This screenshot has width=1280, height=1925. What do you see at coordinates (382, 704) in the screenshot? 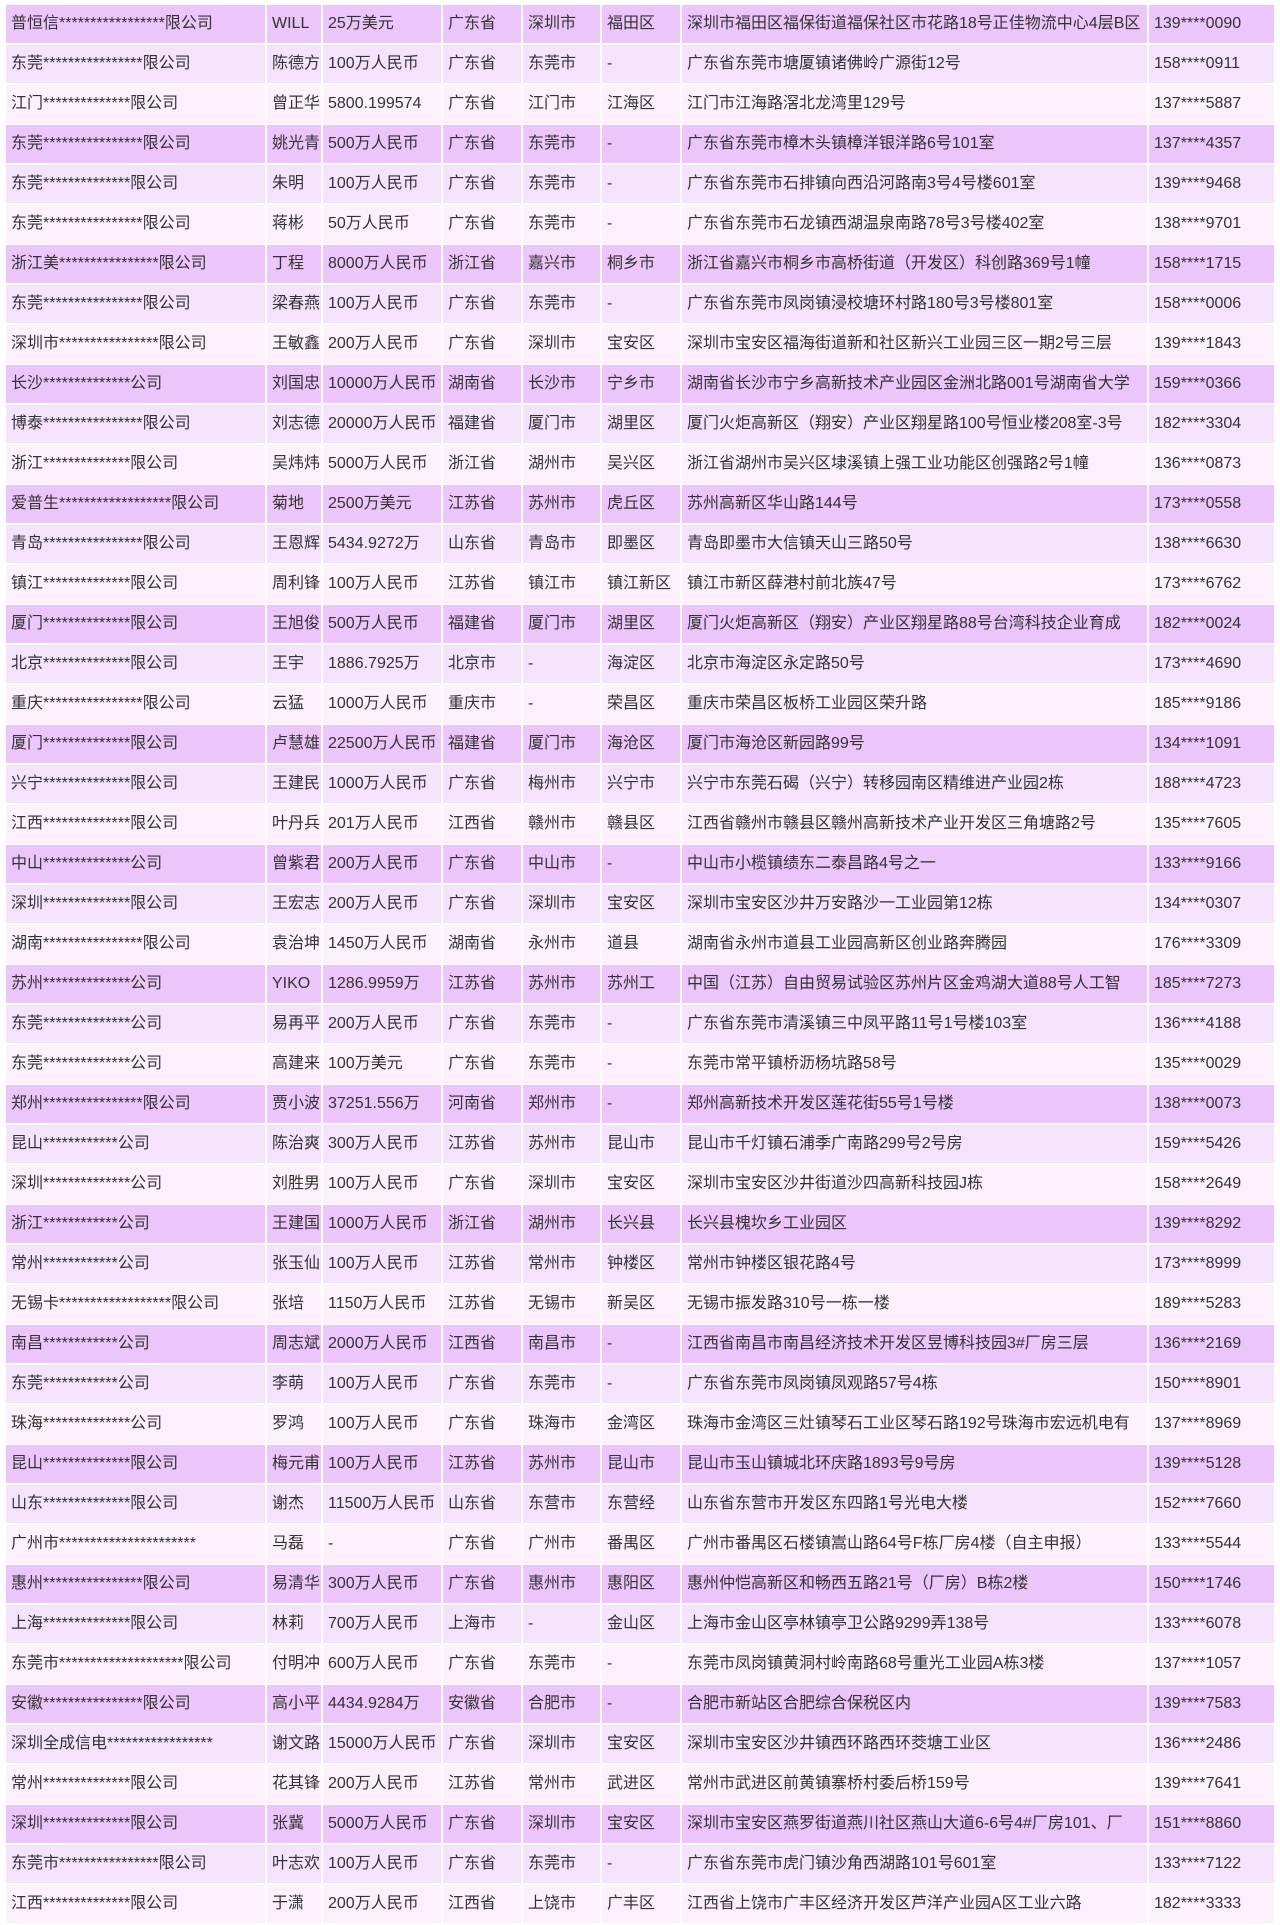
I see `registered-capital-cell: 1000万人民币` at bounding box center [382, 704].